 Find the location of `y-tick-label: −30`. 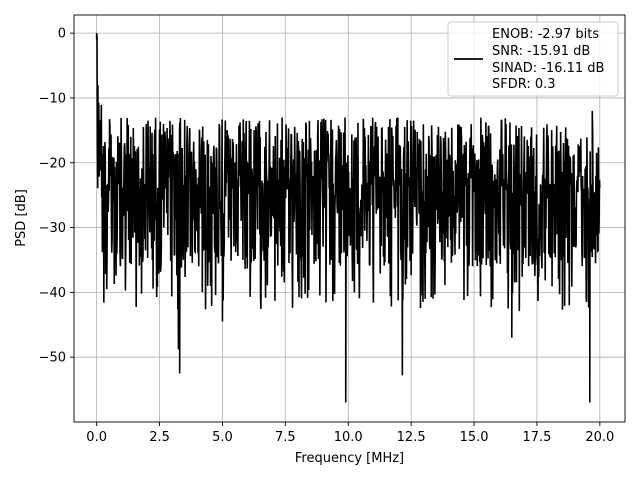

y-tick-label: −30 is located at coordinates (52, 228).